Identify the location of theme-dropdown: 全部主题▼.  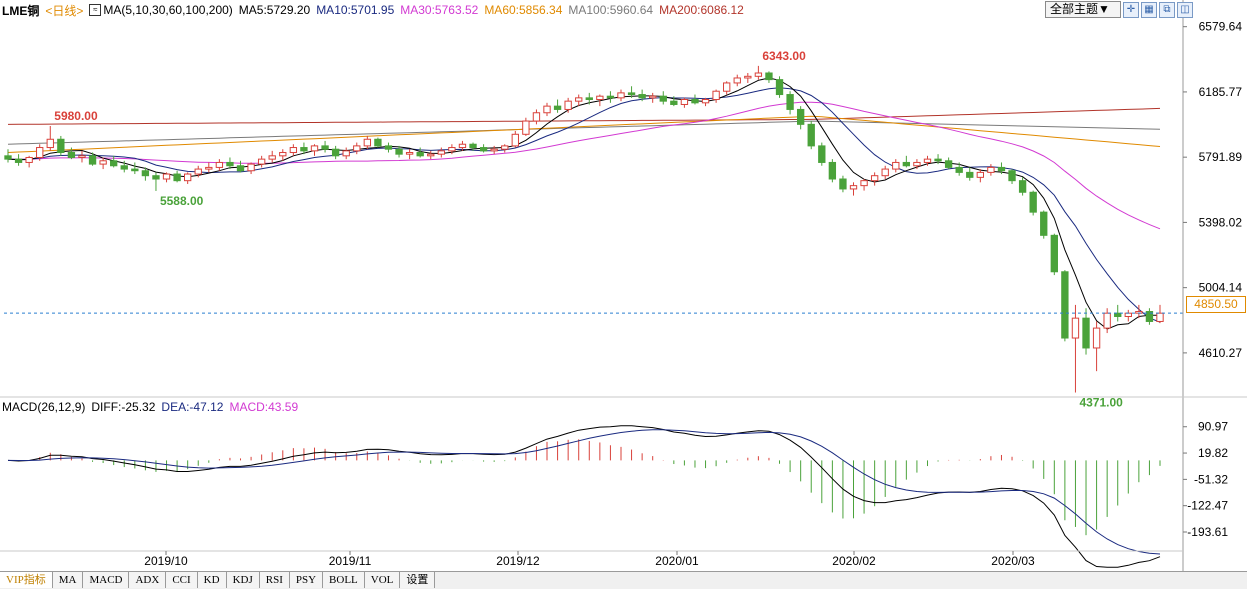
(1083, 9).